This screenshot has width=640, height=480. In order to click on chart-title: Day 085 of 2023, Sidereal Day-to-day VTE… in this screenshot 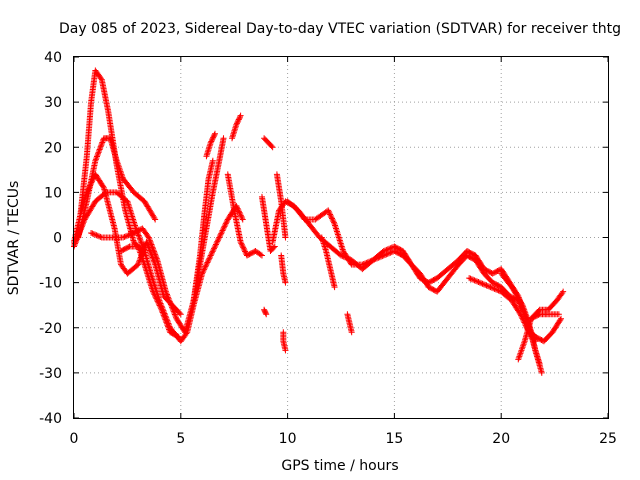, I will do `click(340, 29)`.